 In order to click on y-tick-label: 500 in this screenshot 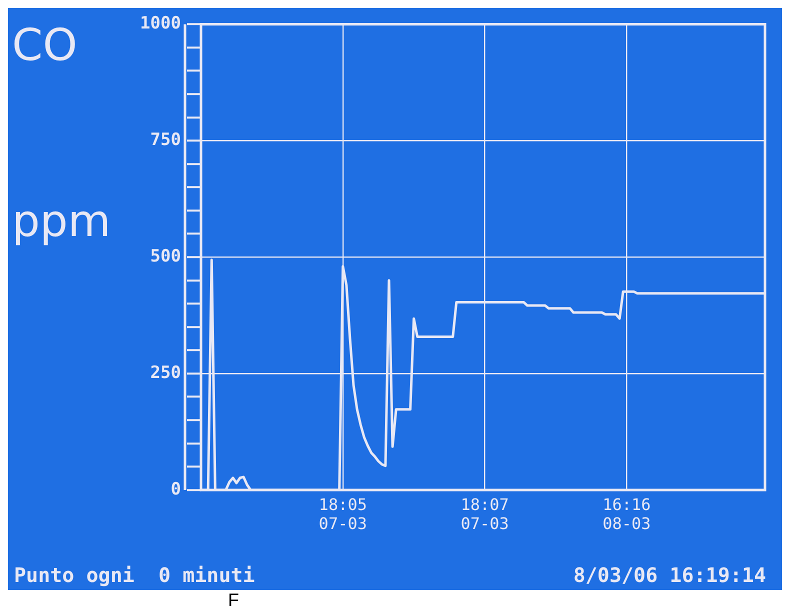, I will do `click(165, 256)`.